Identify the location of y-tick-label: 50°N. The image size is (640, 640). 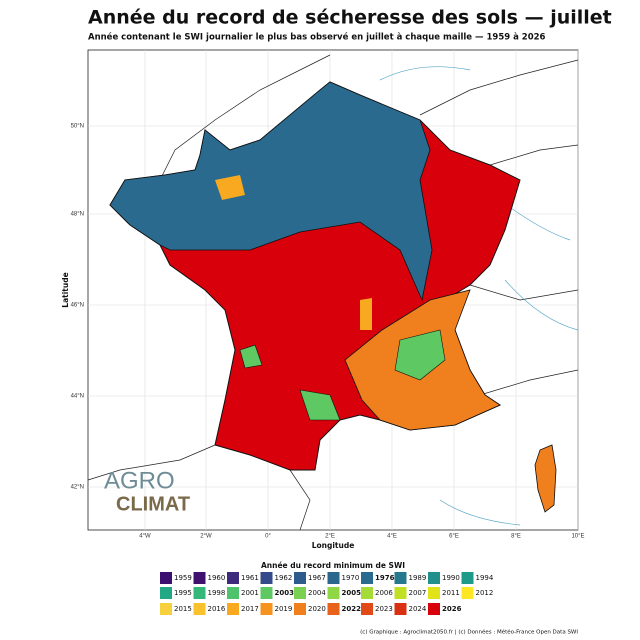
(77, 127).